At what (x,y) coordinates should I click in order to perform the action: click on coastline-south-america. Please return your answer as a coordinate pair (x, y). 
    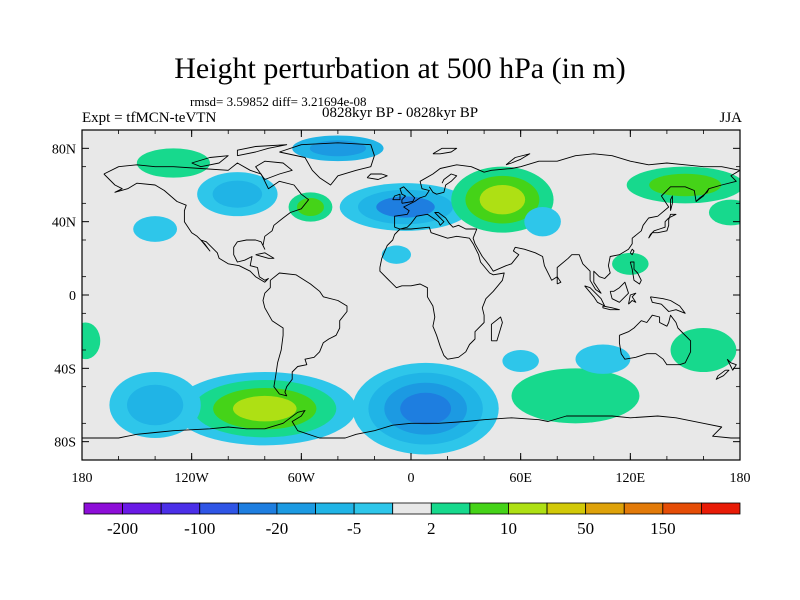
    Looking at the image, I should click on (305, 334).